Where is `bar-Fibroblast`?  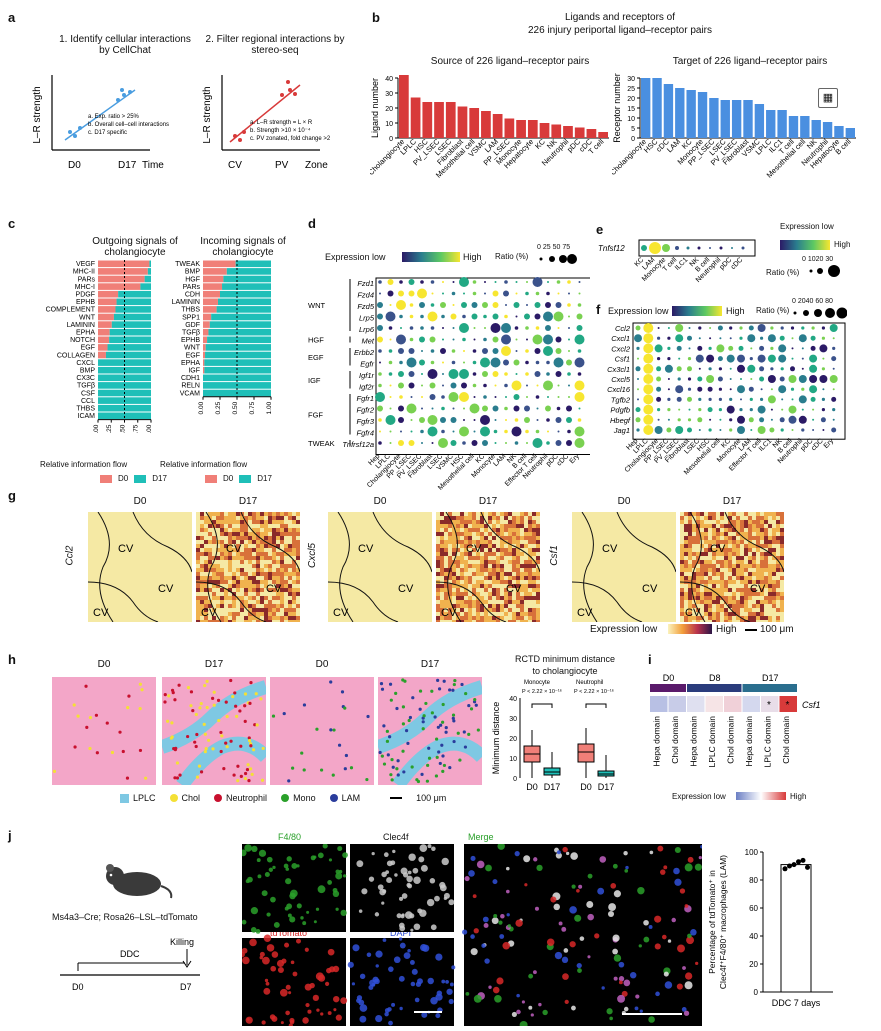
bar-Fibroblast is located at coordinates (748, 119).